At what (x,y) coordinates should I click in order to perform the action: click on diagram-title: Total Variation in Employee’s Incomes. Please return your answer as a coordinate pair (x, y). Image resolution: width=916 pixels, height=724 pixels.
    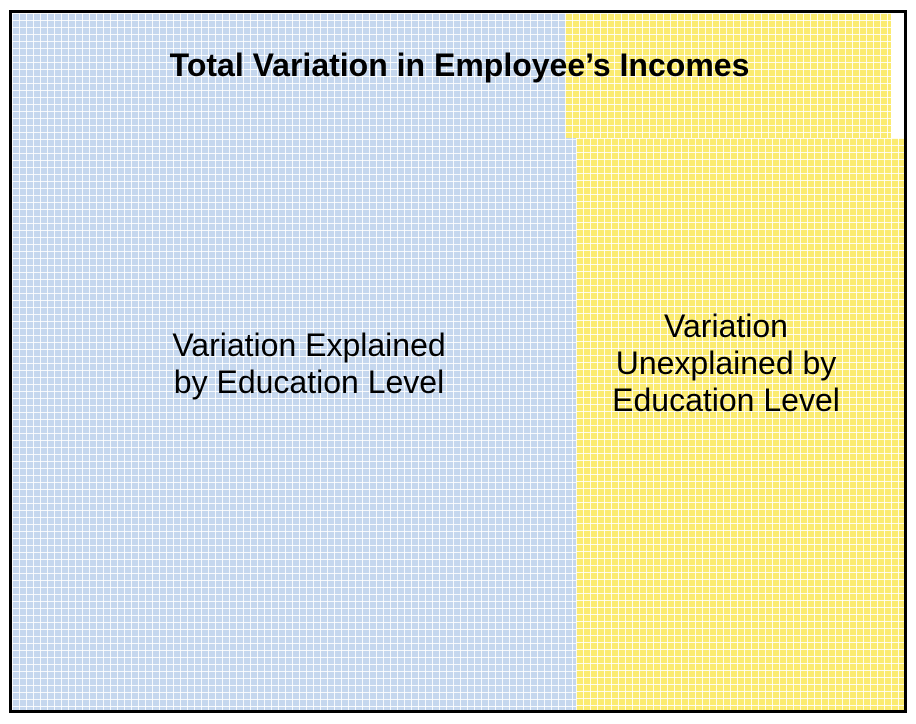
    Looking at the image, I should click on (458, 65).